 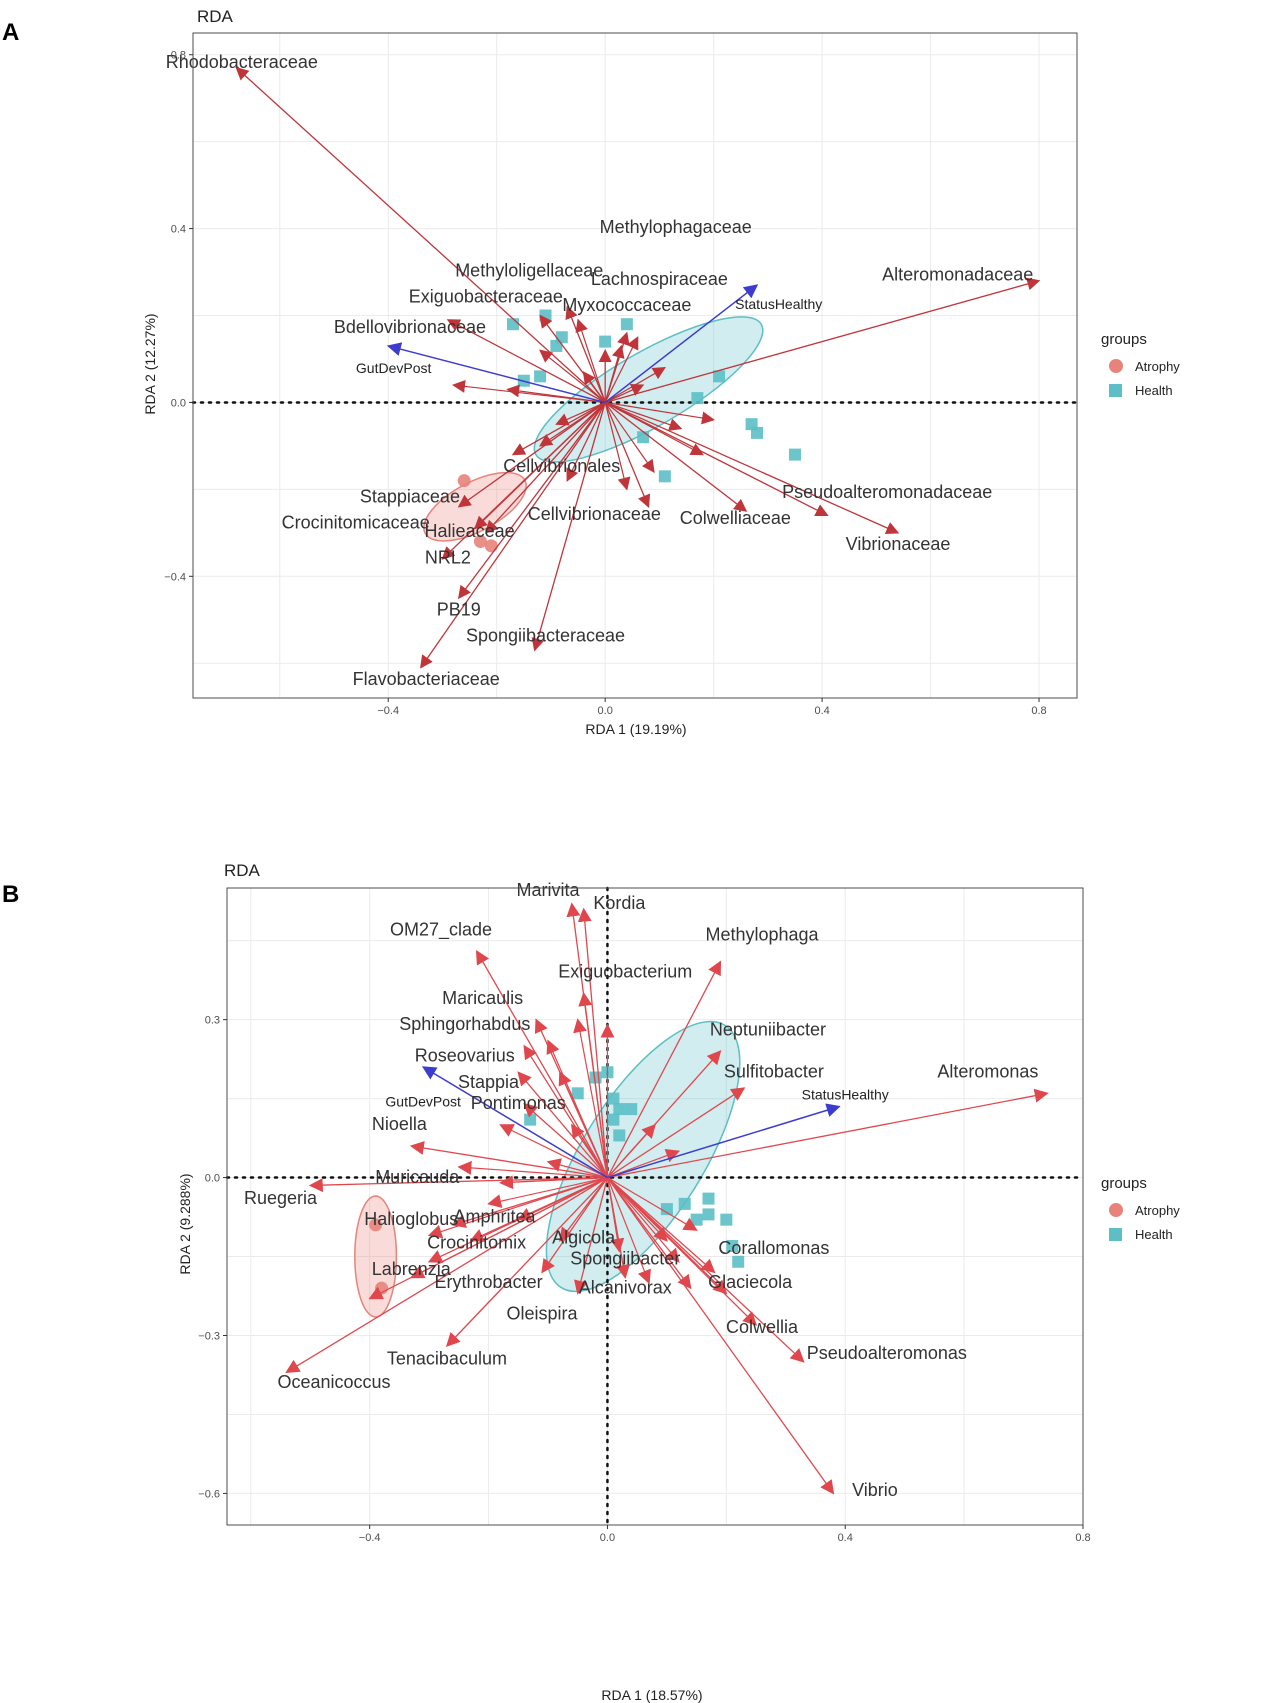 What do you see at coordinates (470, 531) in the screenshot?
I see `taxon-label: Halieaceae` at bounding box center [470, 531].